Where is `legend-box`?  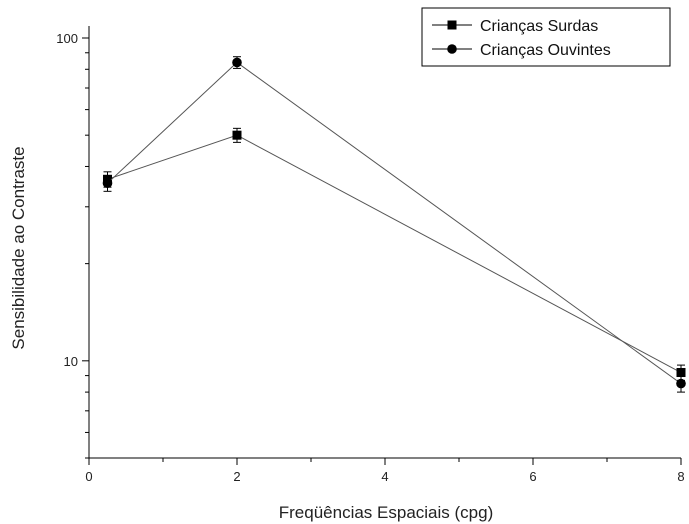
legend-box is located at coordinates (546, 37).